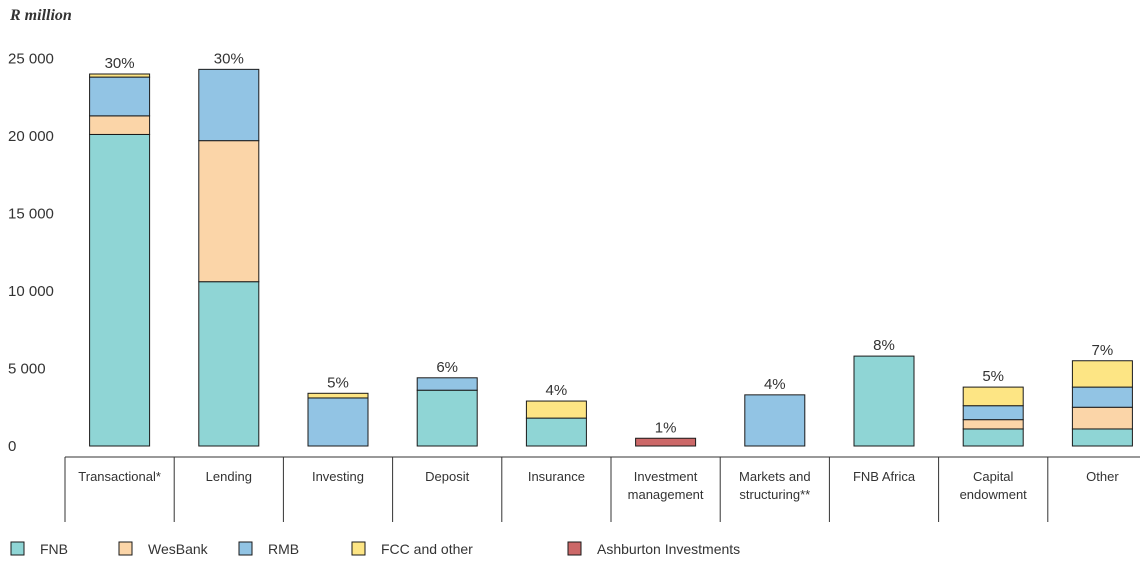  I want to click on y-tick-label: 20 000, so click(31, 136).